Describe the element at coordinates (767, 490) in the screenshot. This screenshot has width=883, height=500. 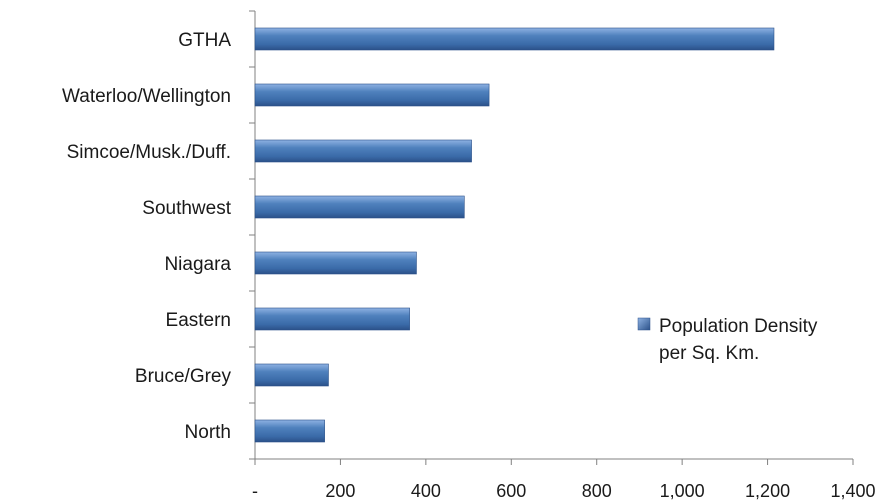
I see `x-tick-label: 1,200` at that location.